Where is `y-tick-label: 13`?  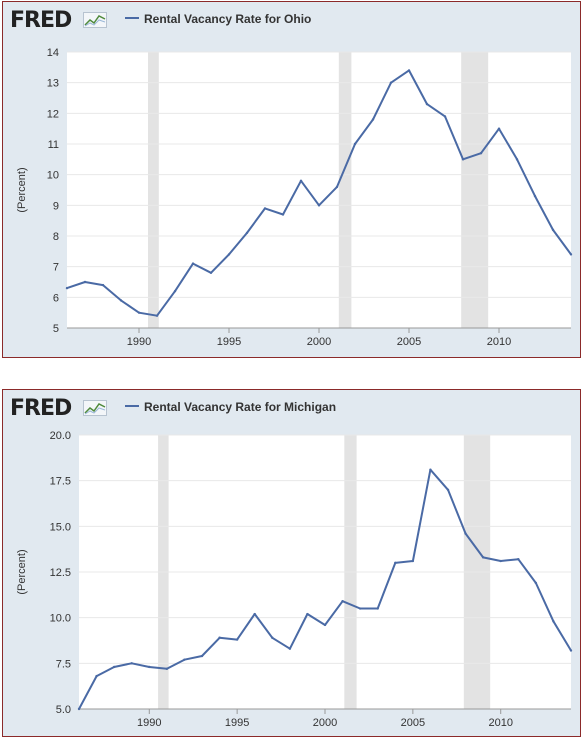
y-tick-label: 13 is located at coordinates (53, 84).